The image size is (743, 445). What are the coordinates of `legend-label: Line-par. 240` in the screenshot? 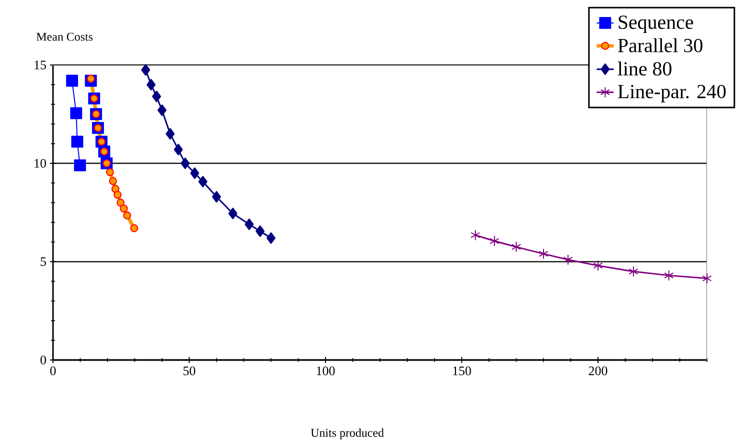 It's located at (672, 93).